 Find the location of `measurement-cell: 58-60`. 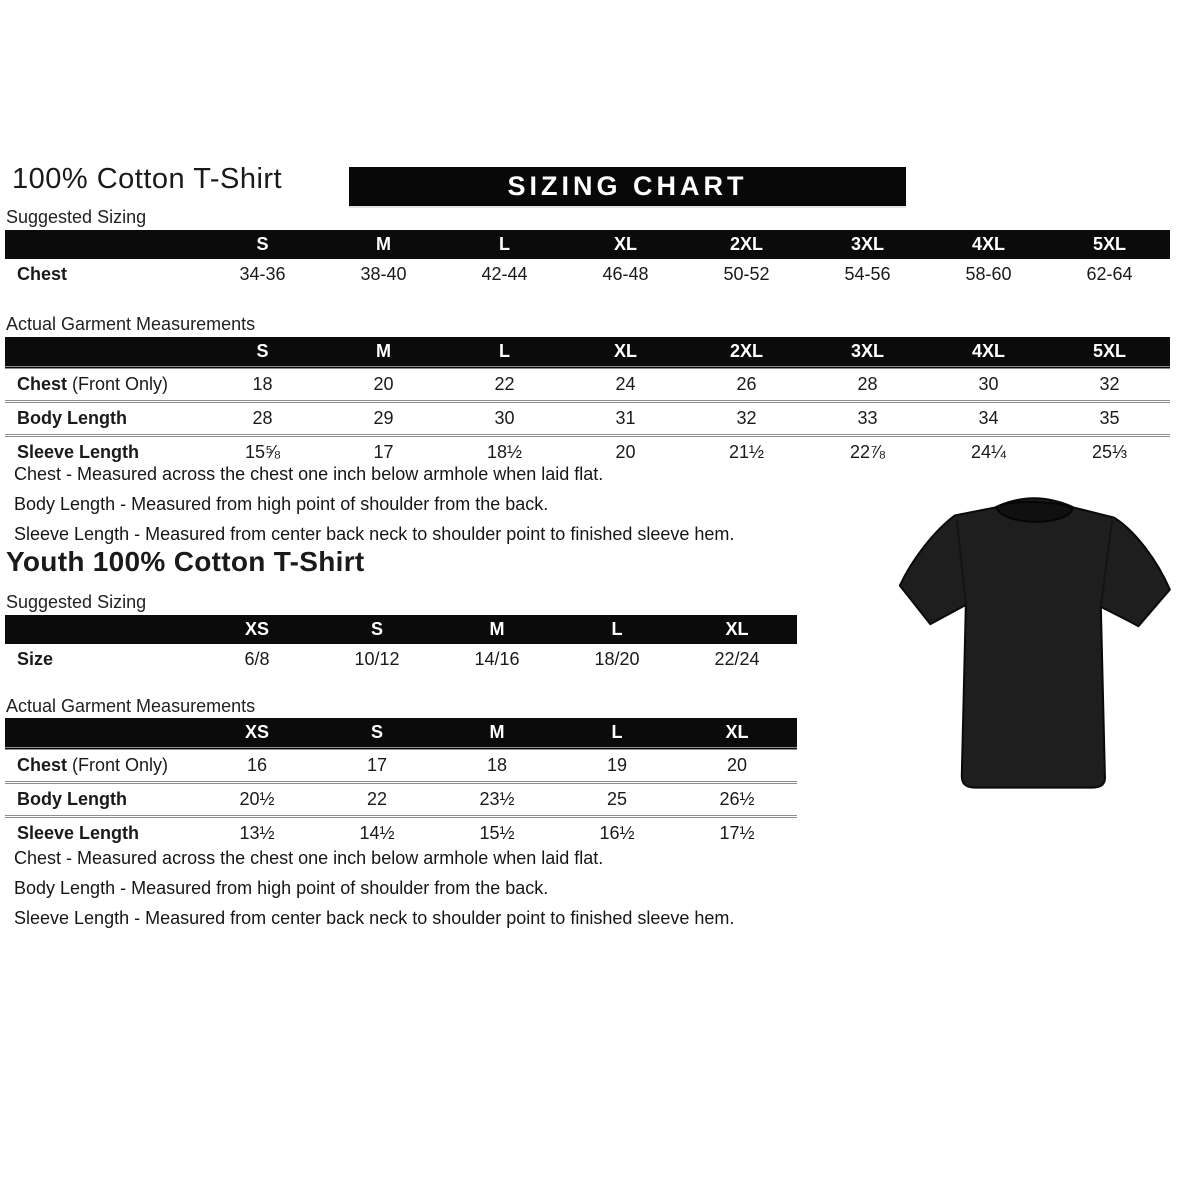

measurement-cell: 58-60 is located at coordinates (988, 274).